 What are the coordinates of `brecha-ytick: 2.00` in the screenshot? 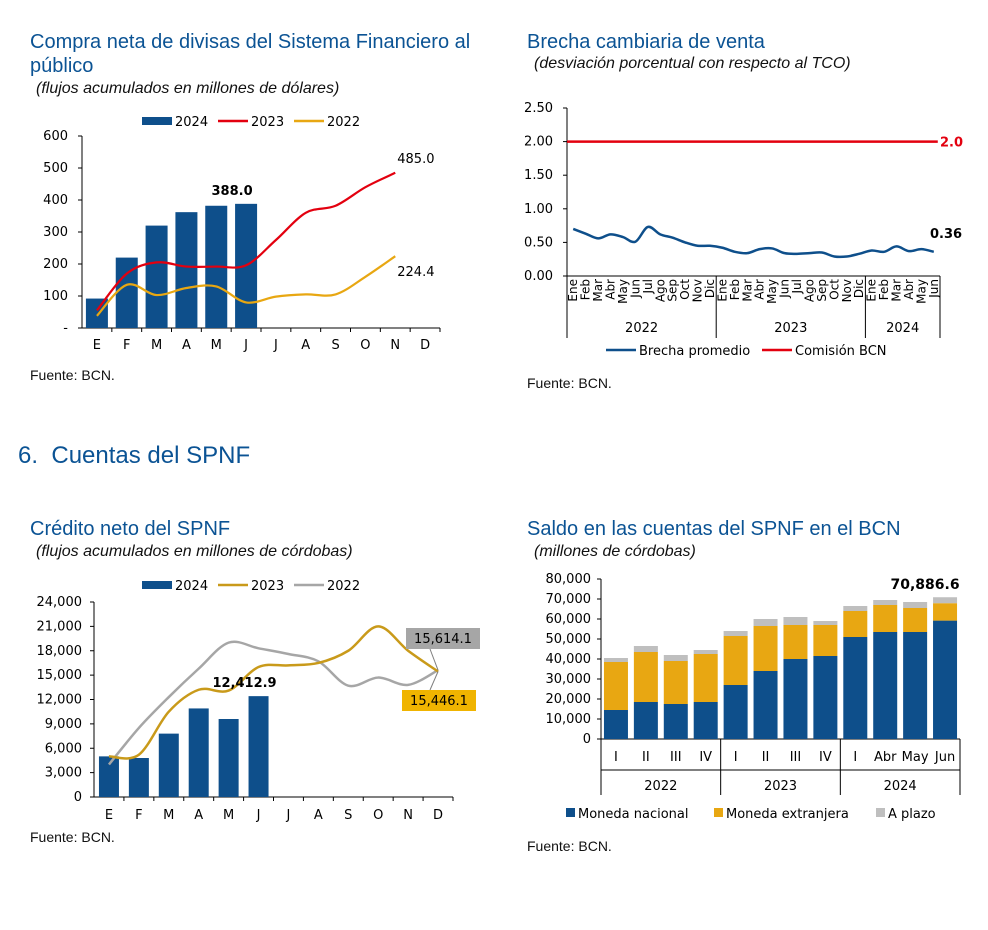 It's located at (538, 142).